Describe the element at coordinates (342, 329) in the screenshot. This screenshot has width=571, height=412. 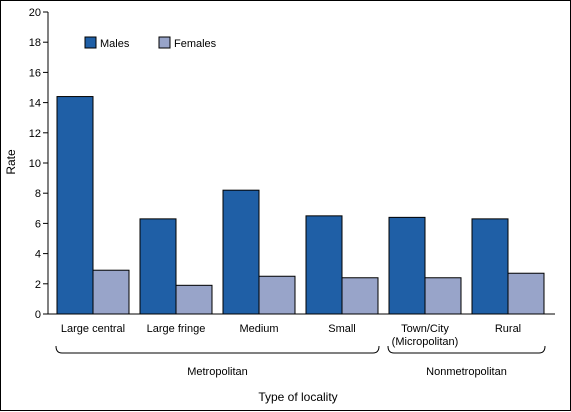
I see `x-category-label: Small` at that location.